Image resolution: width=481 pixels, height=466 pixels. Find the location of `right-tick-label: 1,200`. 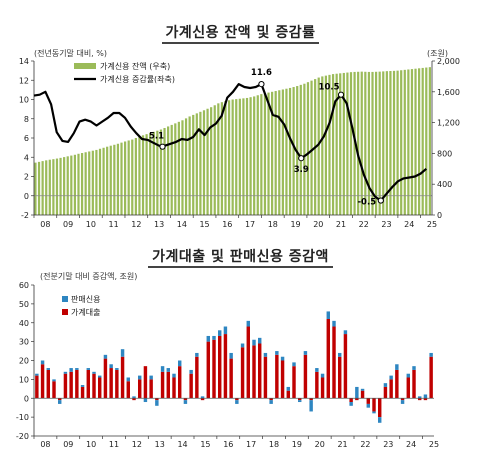

right-tick-label: 1,200 is located at coordinates (448, 123).